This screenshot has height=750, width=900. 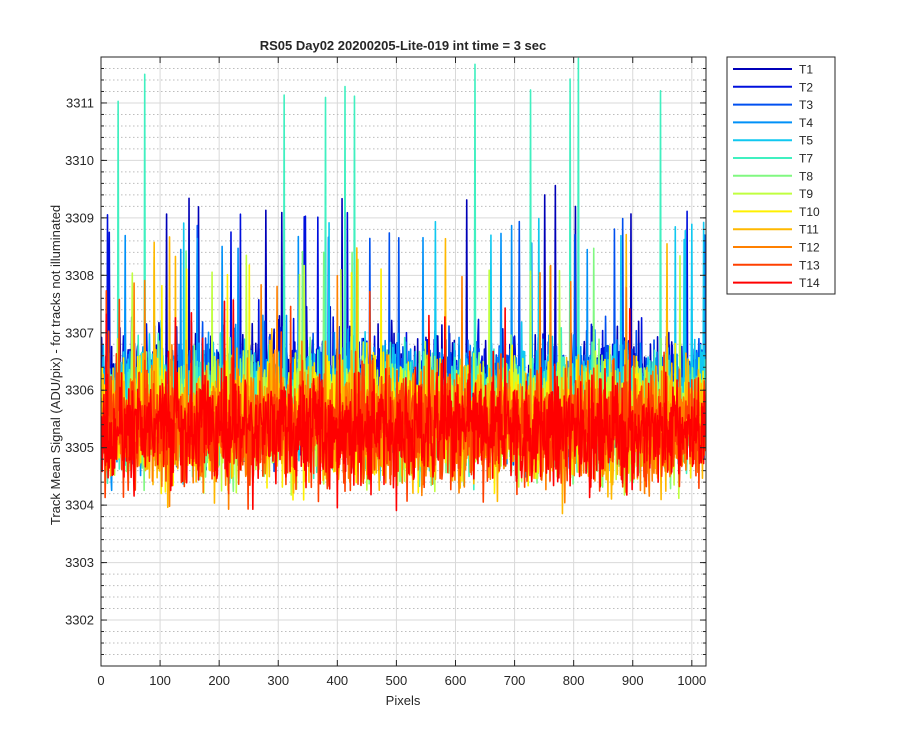 What do you see at coordinates (776, 212) in the screenshot?
I see `legend-item-t10: T10` at bounding box center [776, 212].